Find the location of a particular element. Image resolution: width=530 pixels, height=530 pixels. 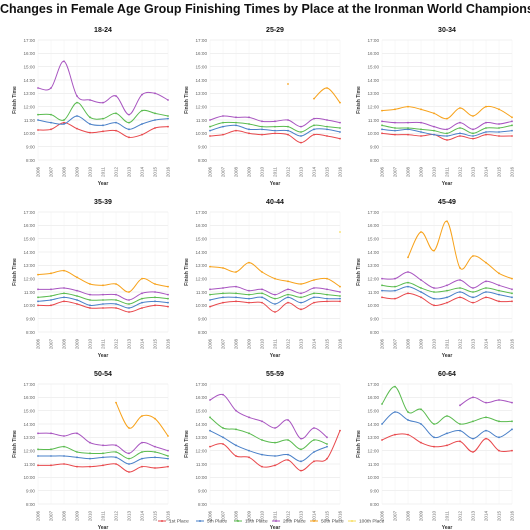

y-tick-label: 17:00 is located at coordinates (30, 40).